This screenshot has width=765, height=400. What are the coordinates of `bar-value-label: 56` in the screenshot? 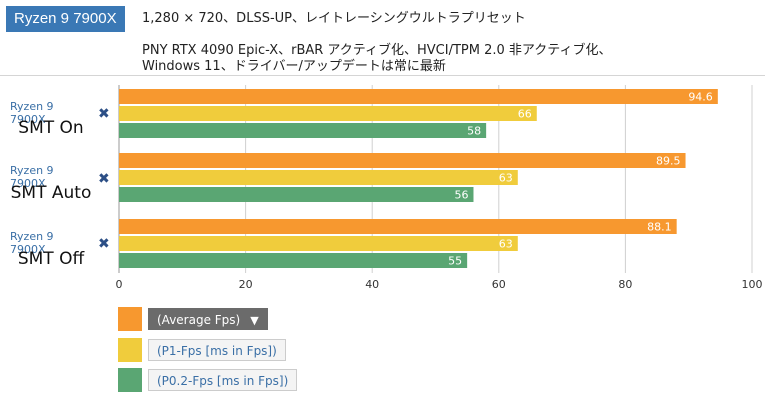 It's located at (461, 195).